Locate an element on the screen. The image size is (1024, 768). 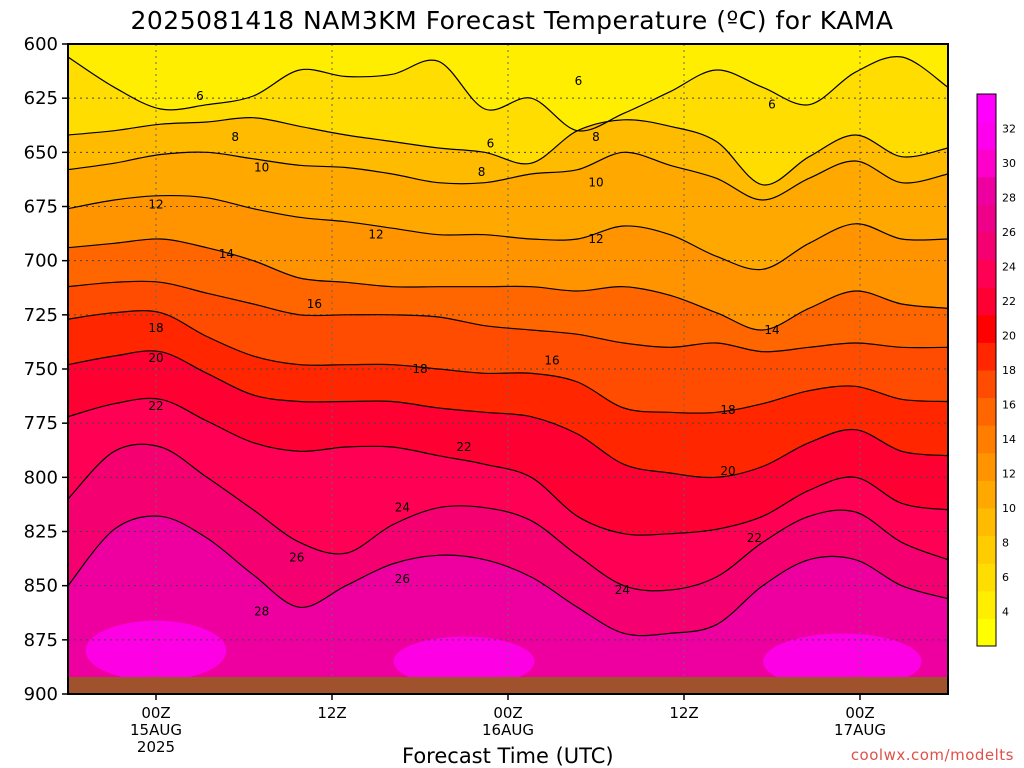
colorbar-tick: 24 is located at coordinates (1009, 267).